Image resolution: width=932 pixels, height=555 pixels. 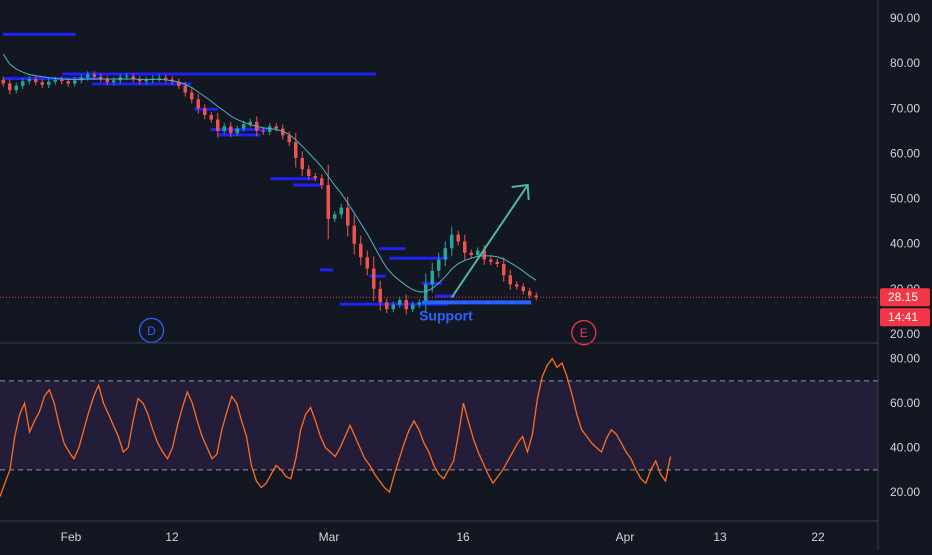 I want to click on price-tick-label: 80.00, so click(x=905, y=63).